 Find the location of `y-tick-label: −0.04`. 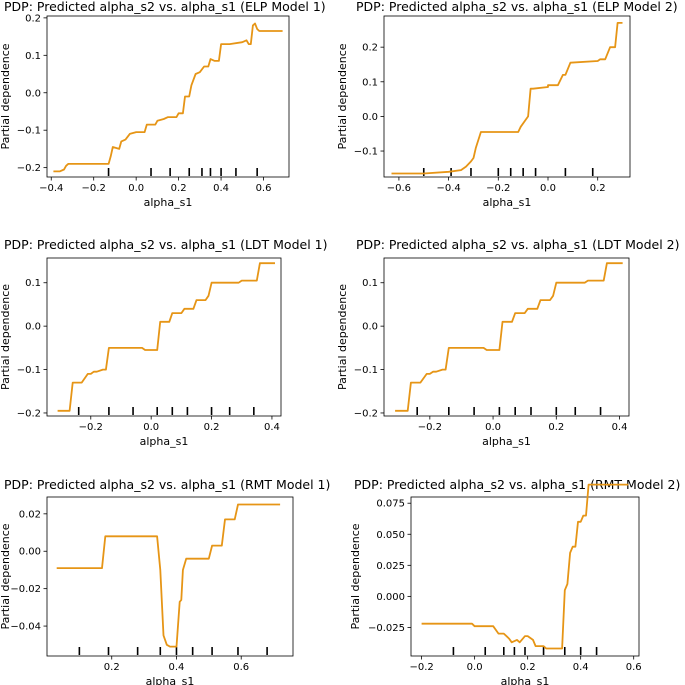

y-tick-label: −0.04 is located at coordinates (25, 627).